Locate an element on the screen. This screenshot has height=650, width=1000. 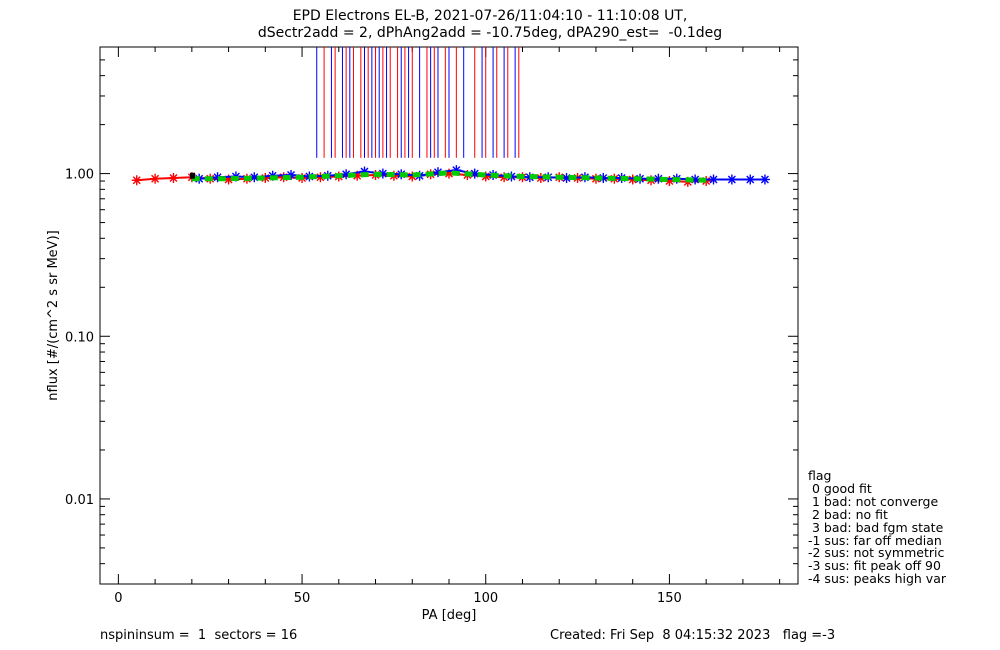
legend-item: -4 sus: peaks high var is located at coordinates (877, 579).